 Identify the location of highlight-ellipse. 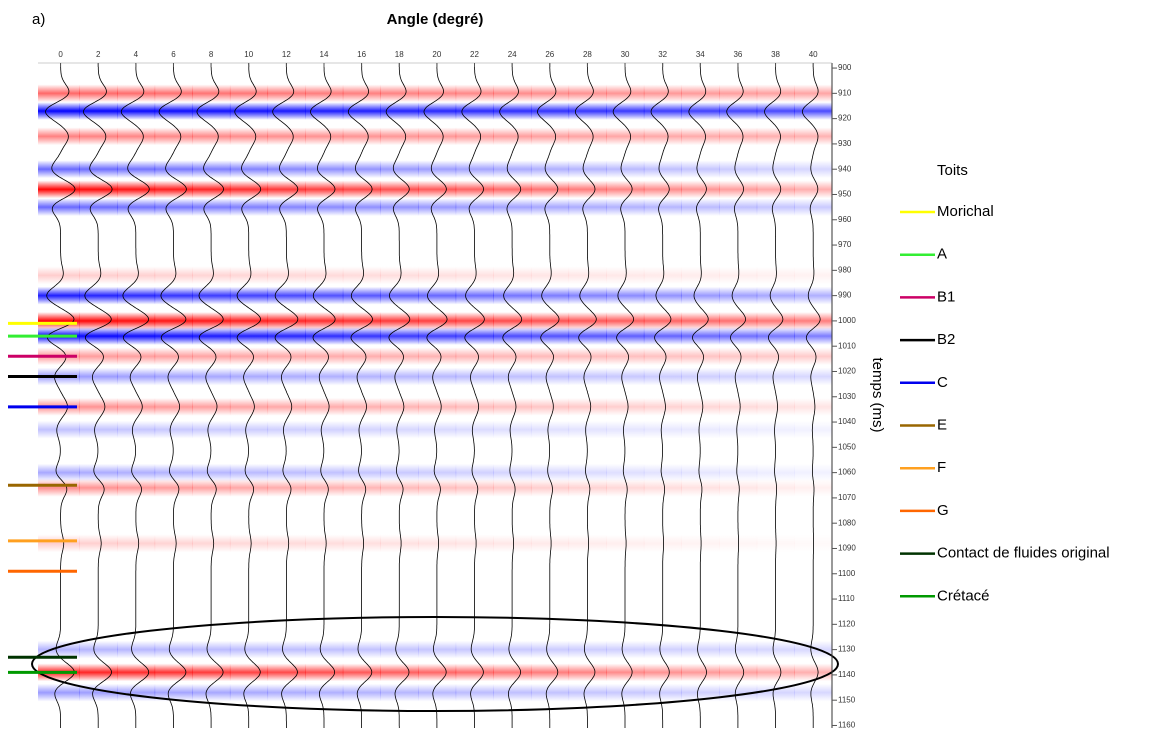
(435, 664).